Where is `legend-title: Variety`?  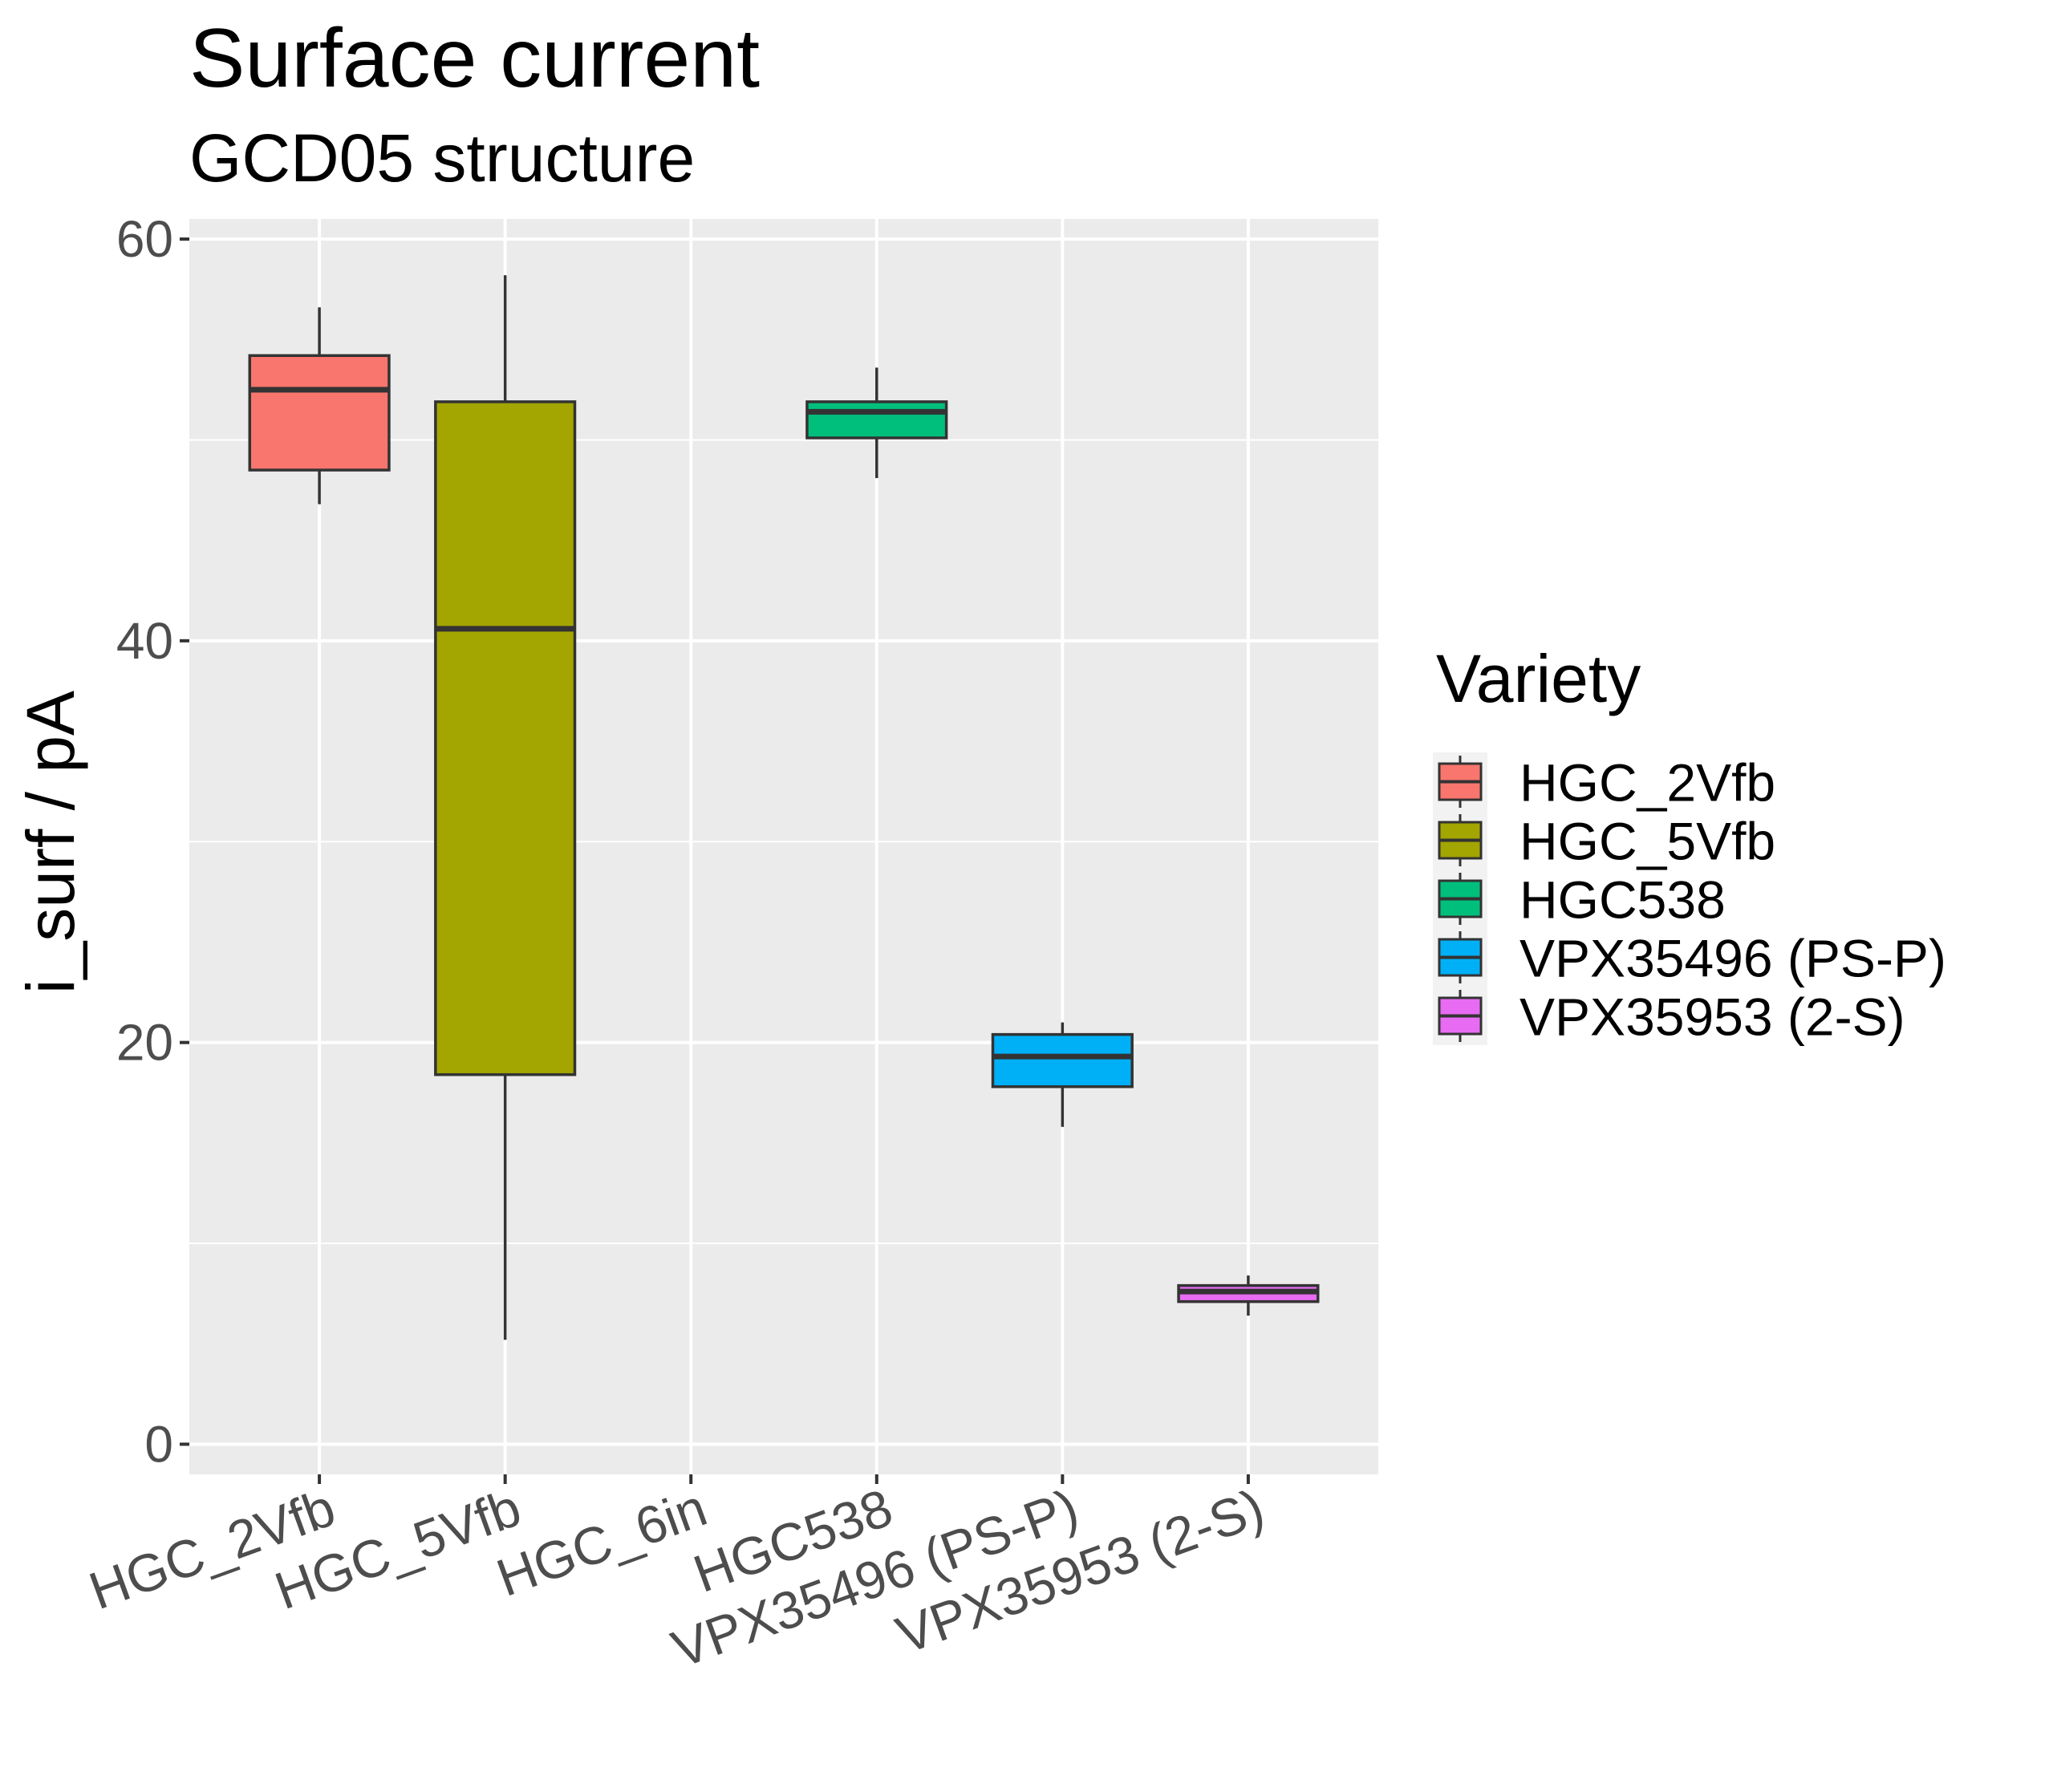 legend-title: Variety is located at coordinates (1539, 678).